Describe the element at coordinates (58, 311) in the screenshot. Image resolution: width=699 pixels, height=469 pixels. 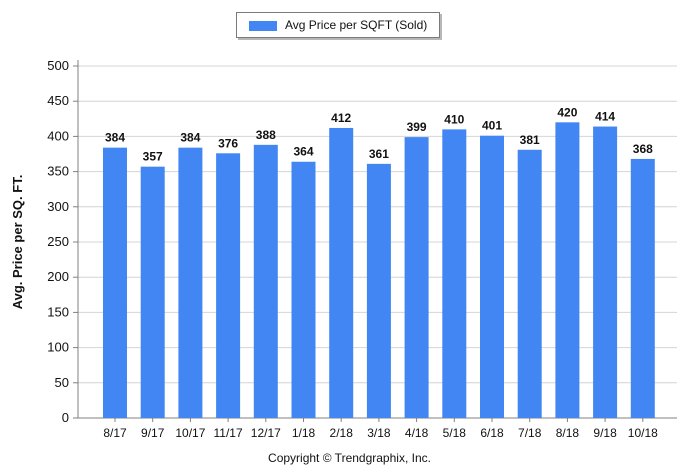
I see `y-tick-label: 150` at that location.